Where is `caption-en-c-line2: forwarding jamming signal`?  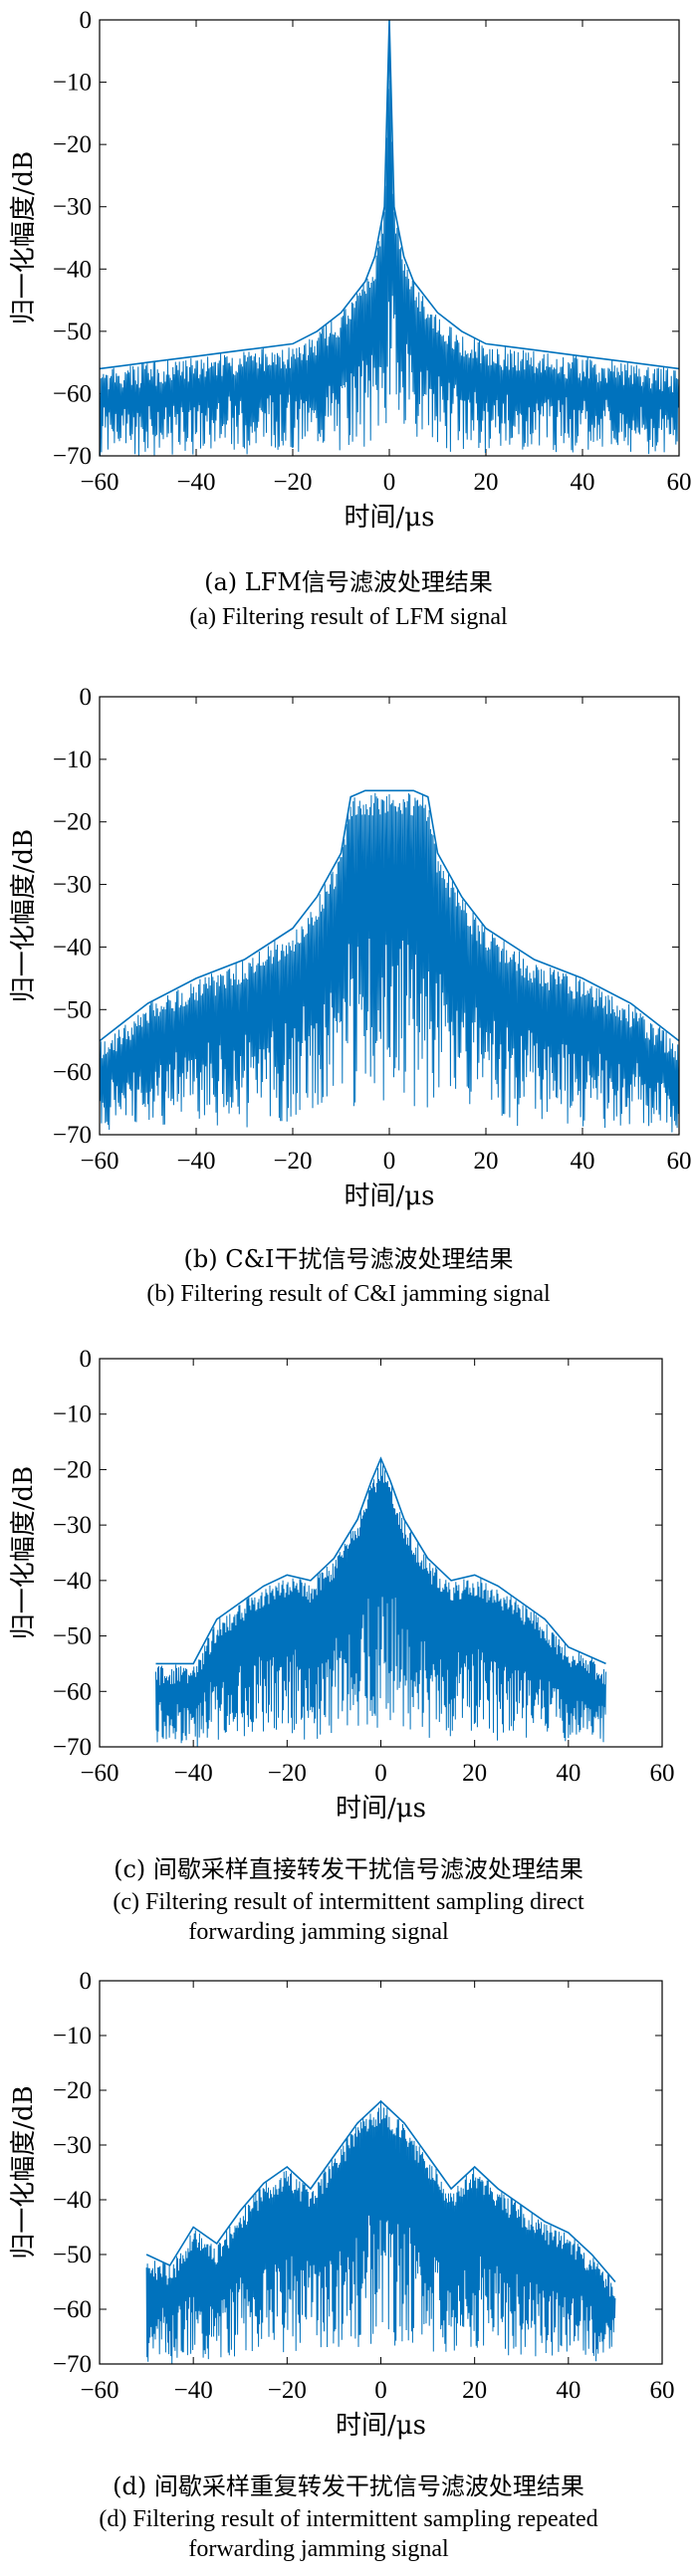
caption-en-c-line2: forwarding jamming signal is located at coordinates (318, 1932).